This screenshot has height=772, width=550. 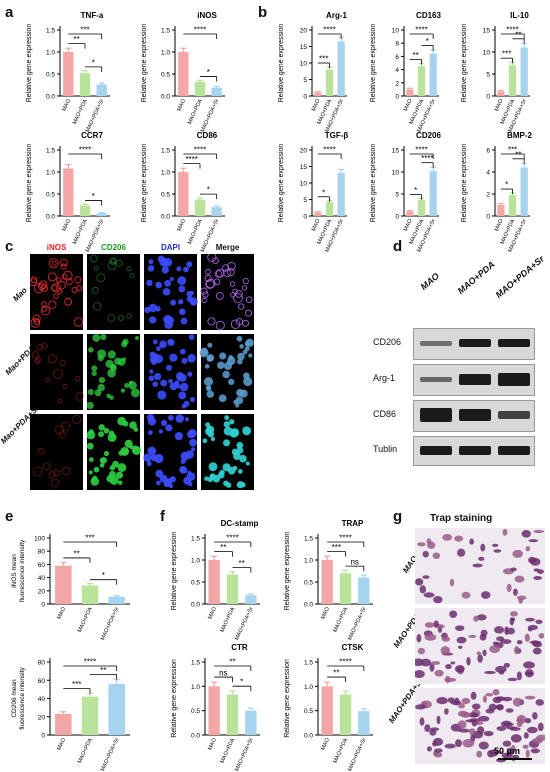 What do you see at coordinates (263, 12) in the screenshot?
I see `panel-label-b: b` at bounding box center [263, 12].